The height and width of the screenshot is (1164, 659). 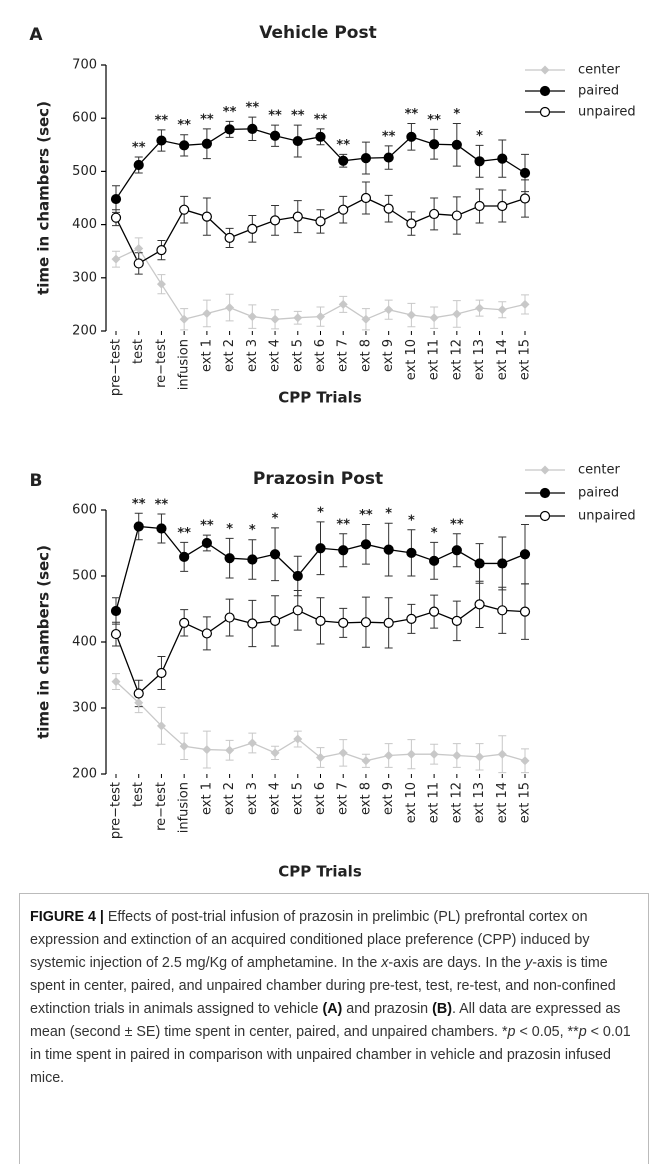 What do you see at coordinates (84, 224) in the screenshot?
I see `y-tick-label: 400` at bounding box center [84, 224].